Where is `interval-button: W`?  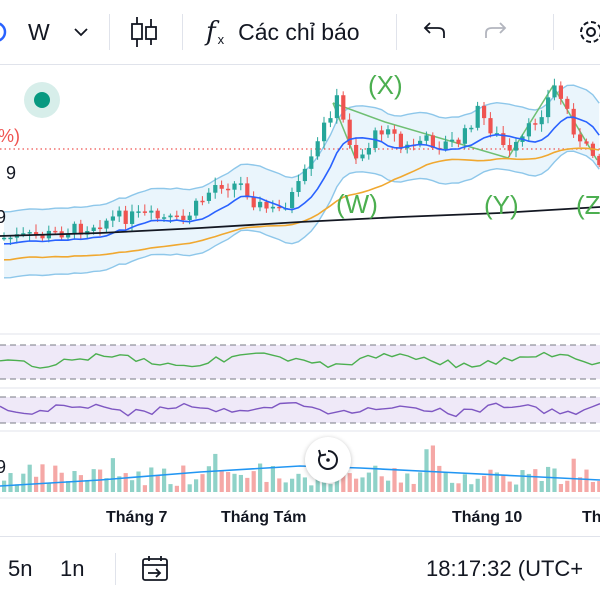 interval-button: W is located at coordinates (39, 32).